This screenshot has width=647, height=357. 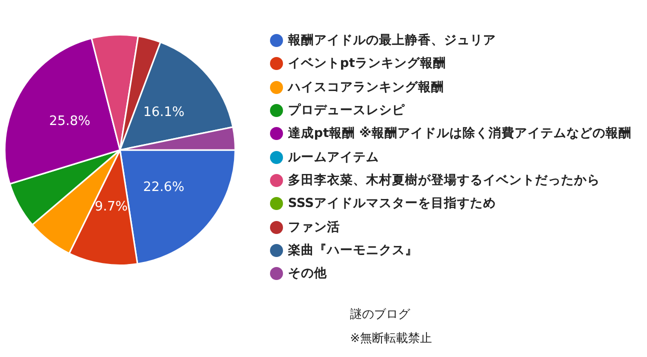 What do you see at coordinates (353, 250) in the screenshot?
I see `legend-label: 楽曲『ハーモニクス』` at bounding box center [353, 250].